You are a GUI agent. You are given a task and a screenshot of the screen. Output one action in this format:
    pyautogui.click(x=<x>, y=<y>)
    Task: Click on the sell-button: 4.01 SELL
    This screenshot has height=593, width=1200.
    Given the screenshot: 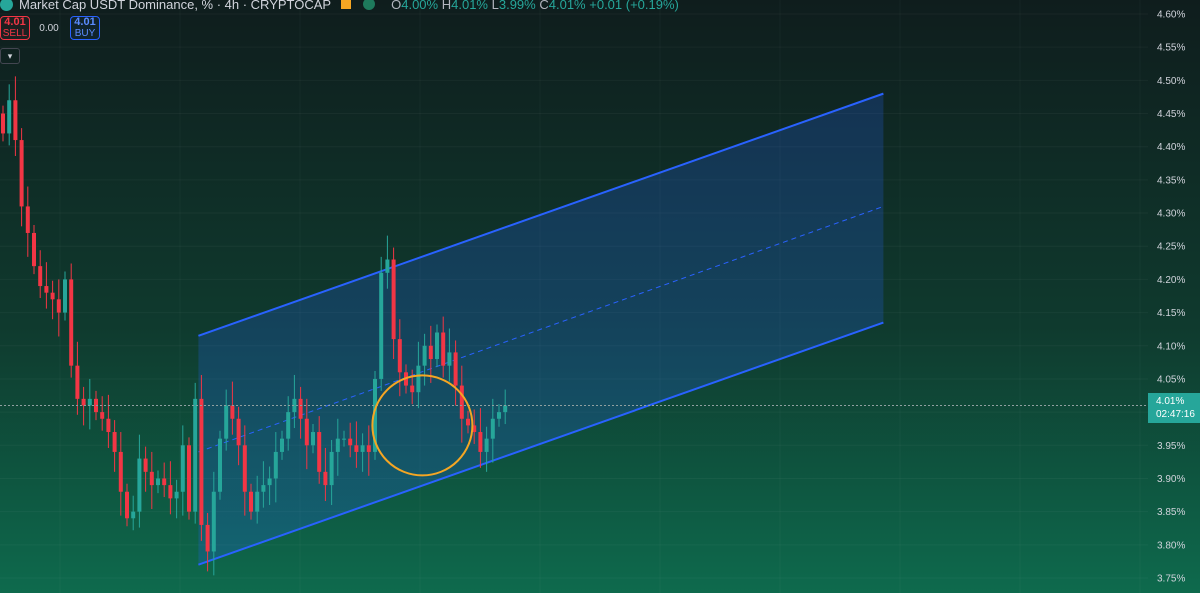 What is the action you would take?
    pyautogui.click(x=15, y=28)
    